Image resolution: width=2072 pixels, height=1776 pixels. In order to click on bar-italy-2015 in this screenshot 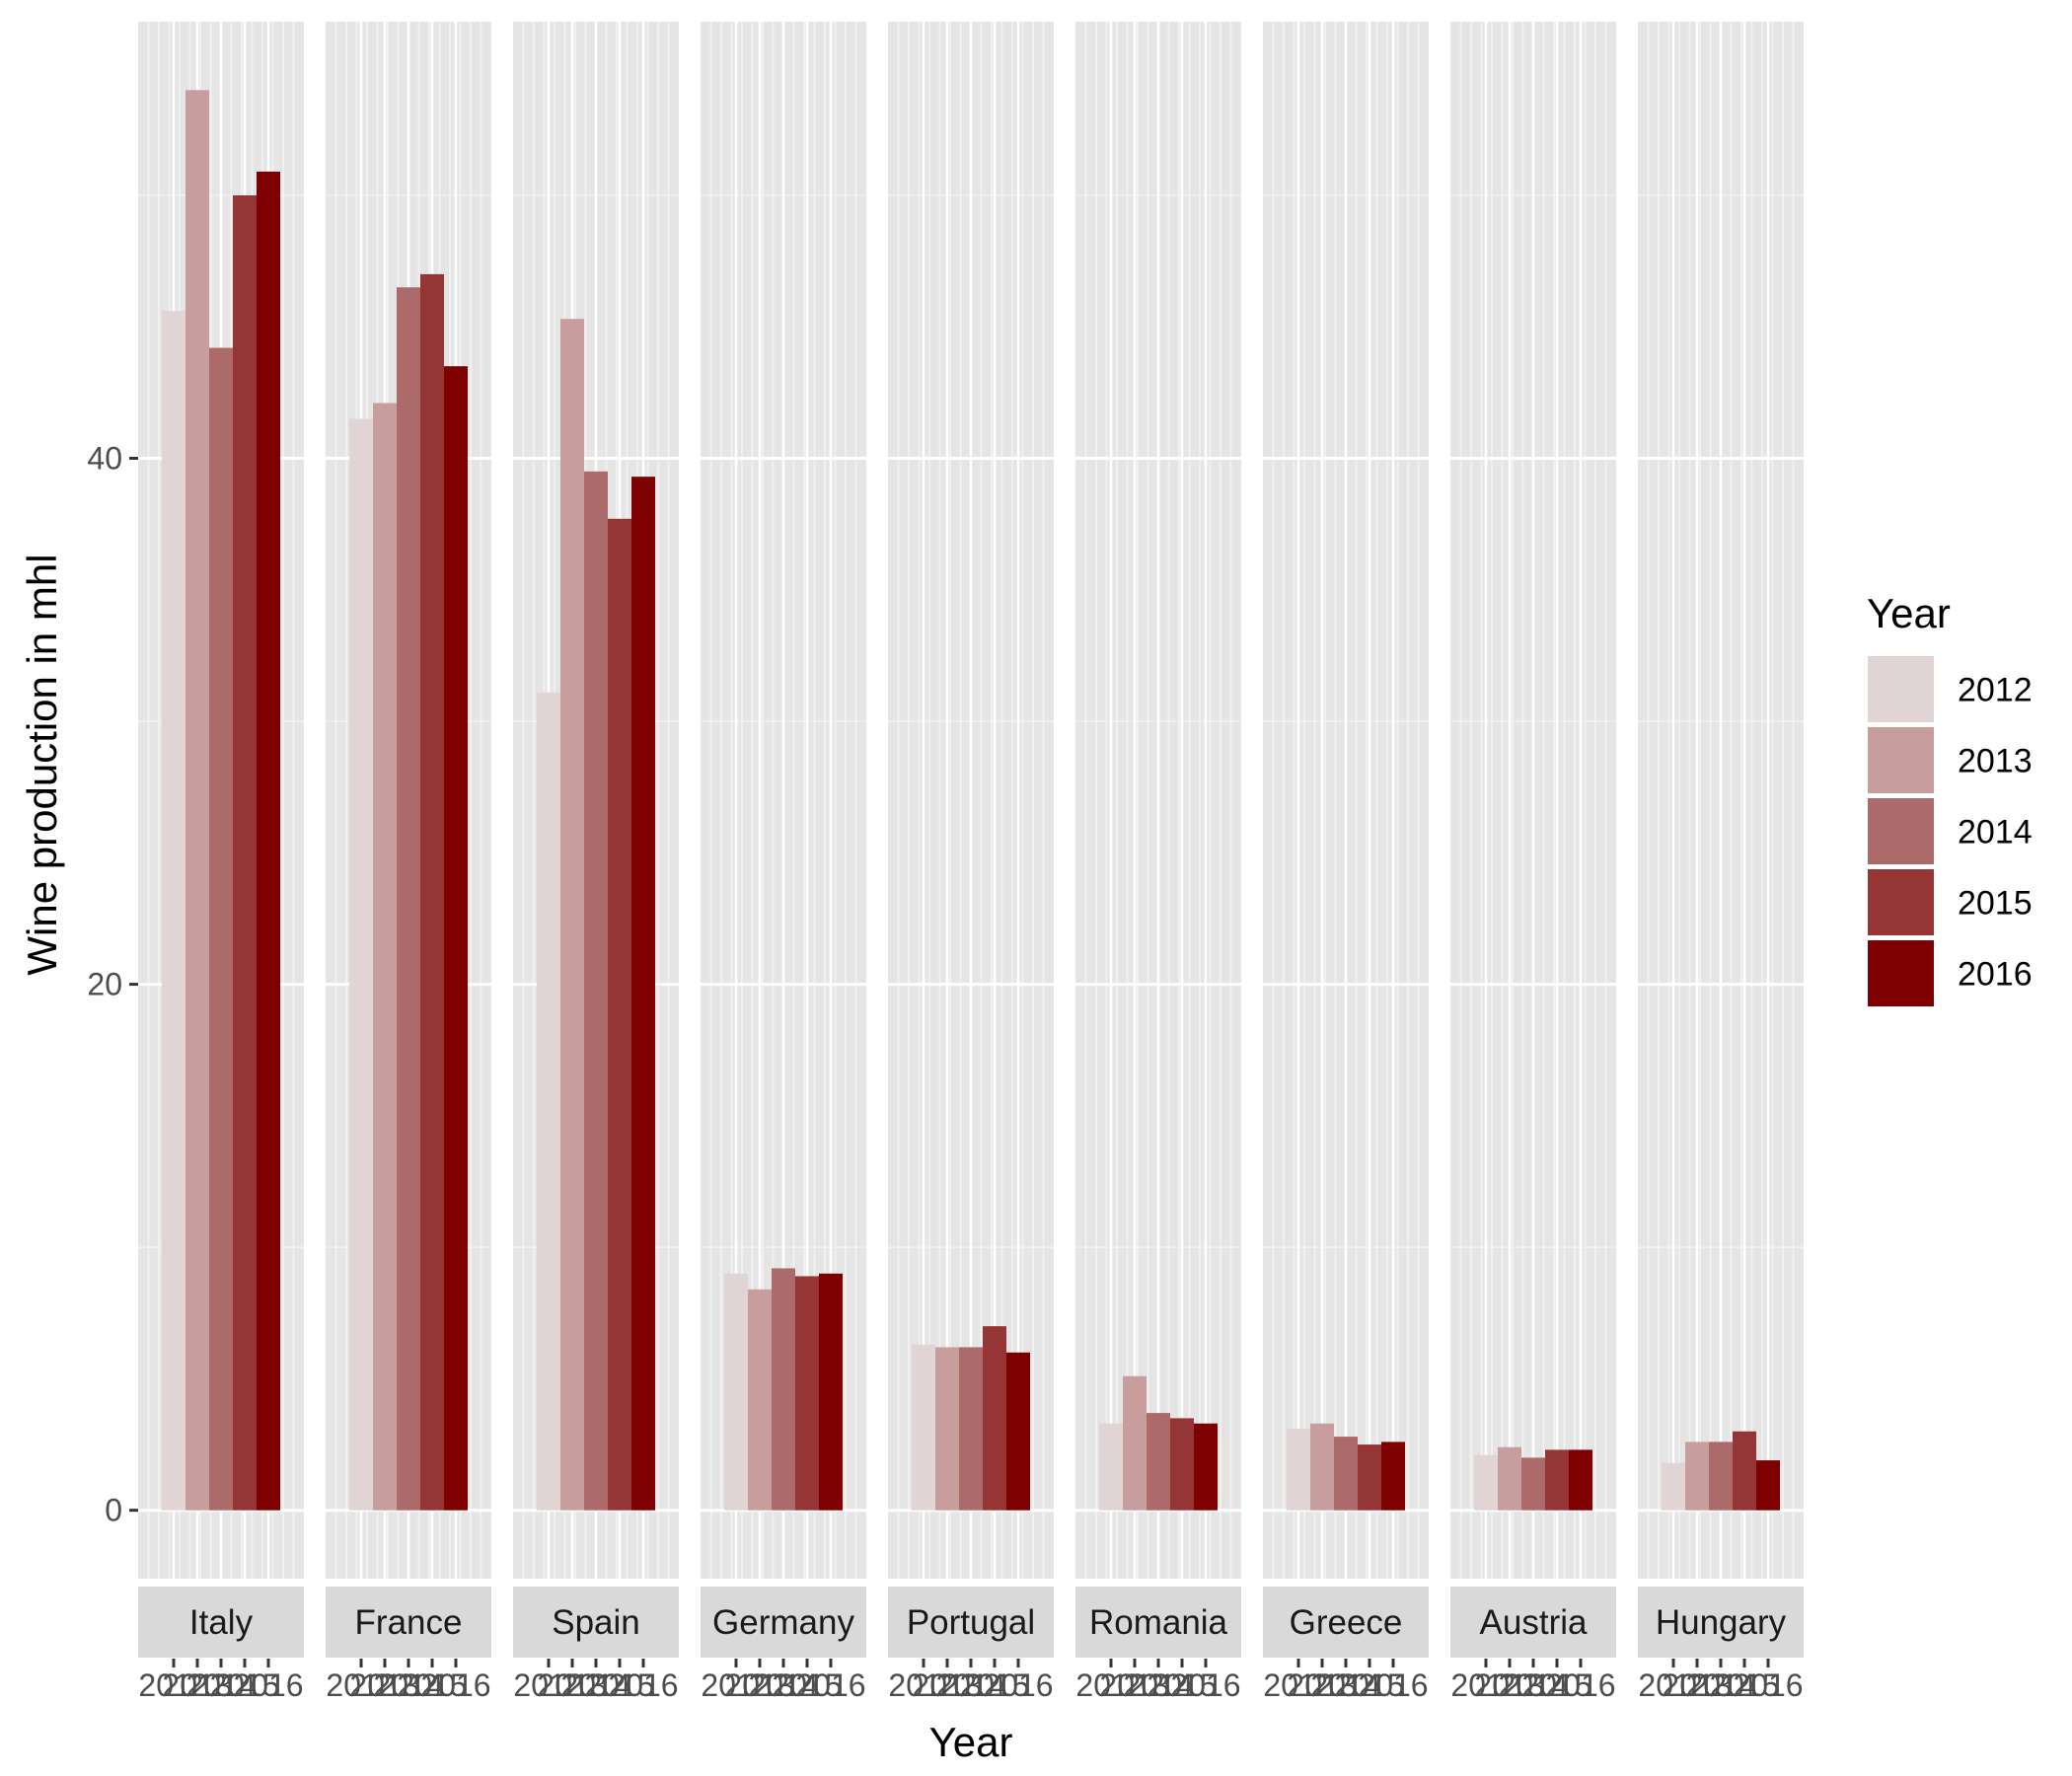, I will do `click(245, 853)`.